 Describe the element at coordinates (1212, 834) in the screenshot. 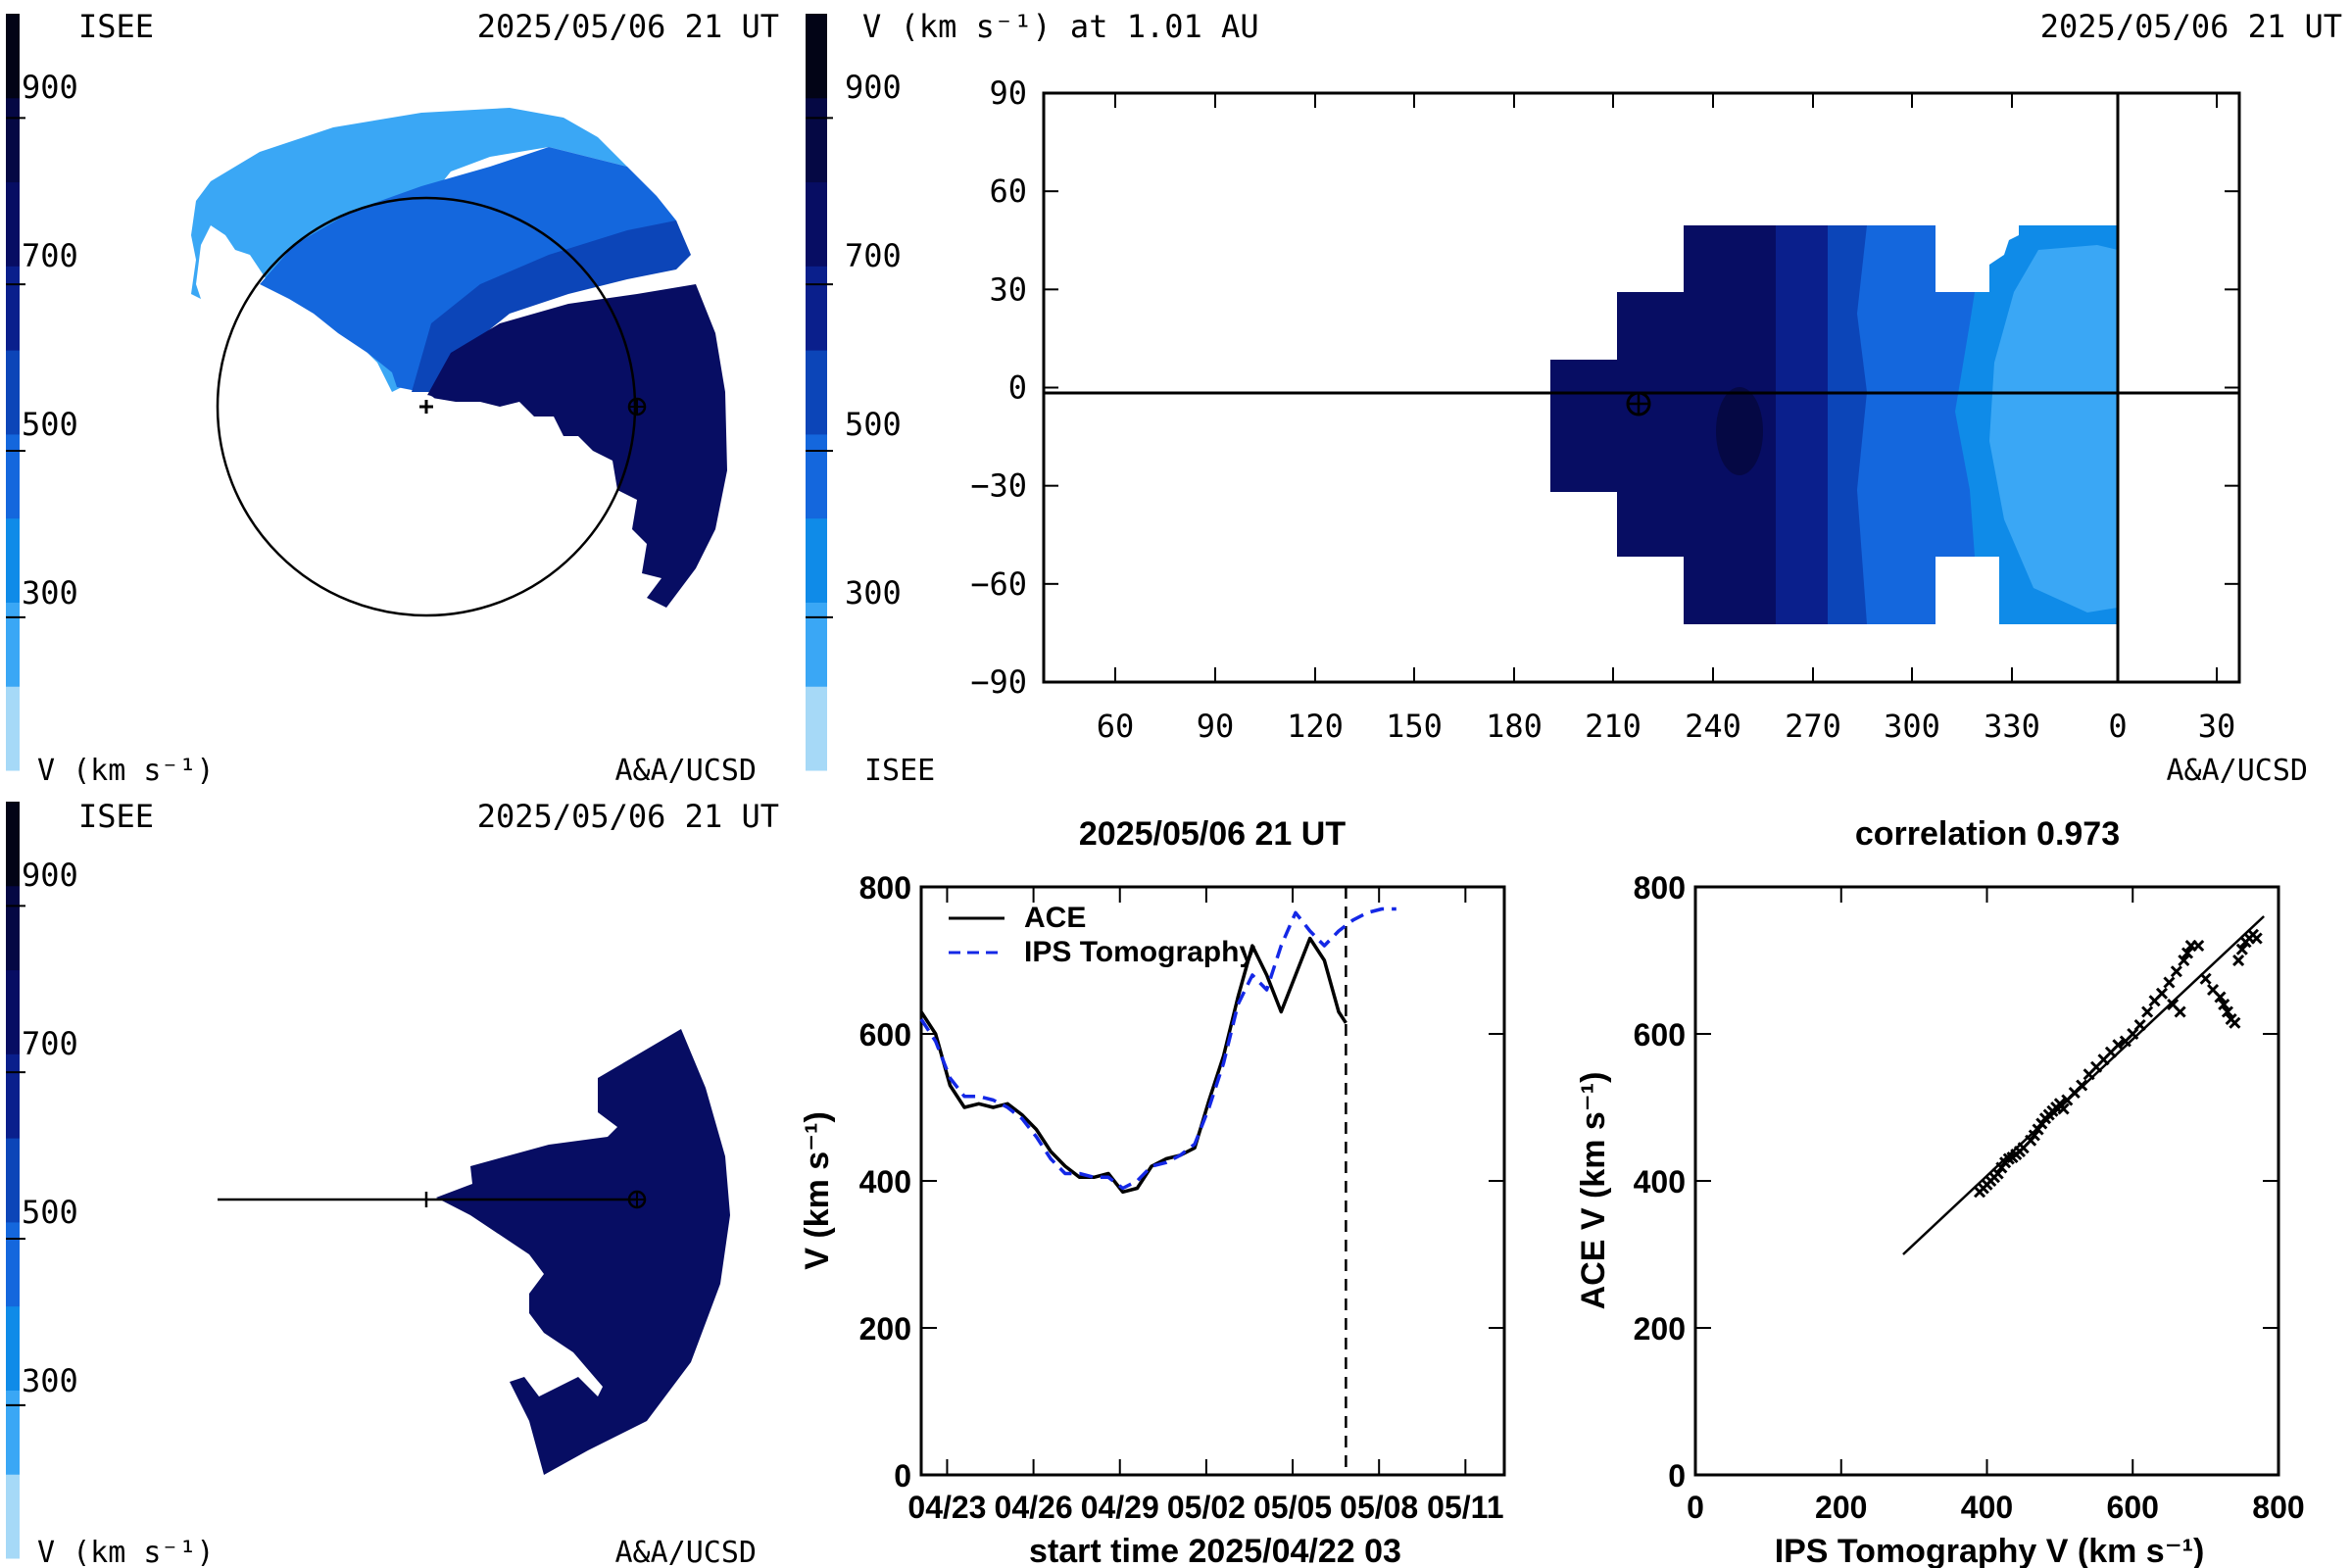

I see `timeseries-title: 2025/05/06 21 UT` at that location.